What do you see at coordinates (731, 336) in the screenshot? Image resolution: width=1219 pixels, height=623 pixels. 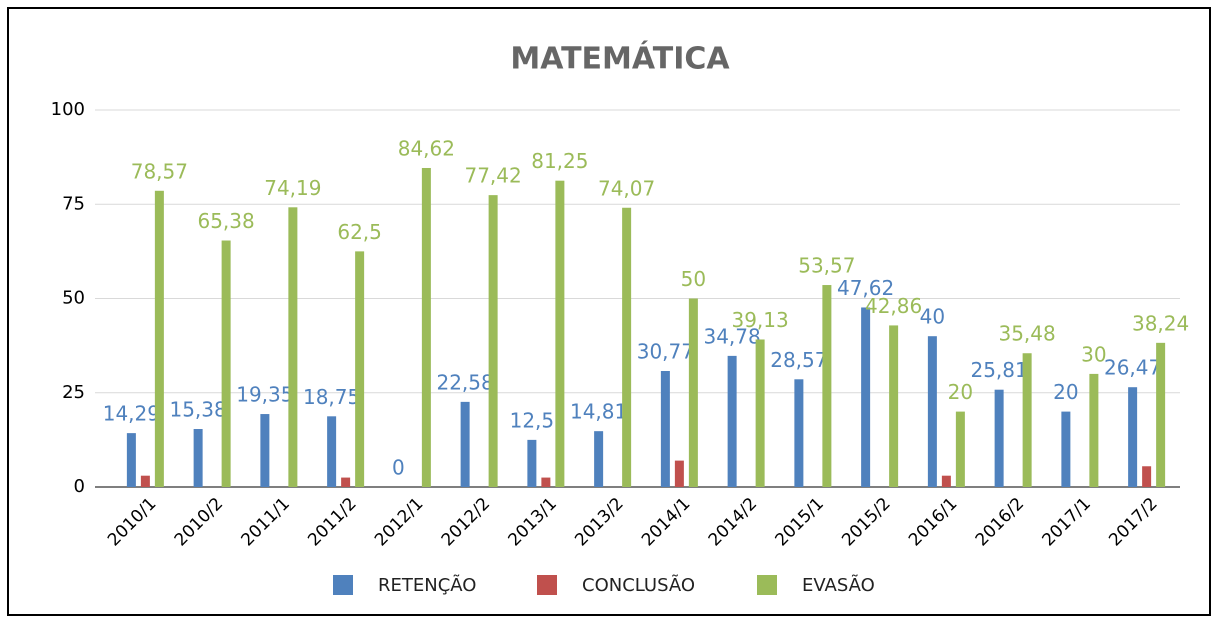 I see `data-label: 34,78` at bounding box center [731, 336].